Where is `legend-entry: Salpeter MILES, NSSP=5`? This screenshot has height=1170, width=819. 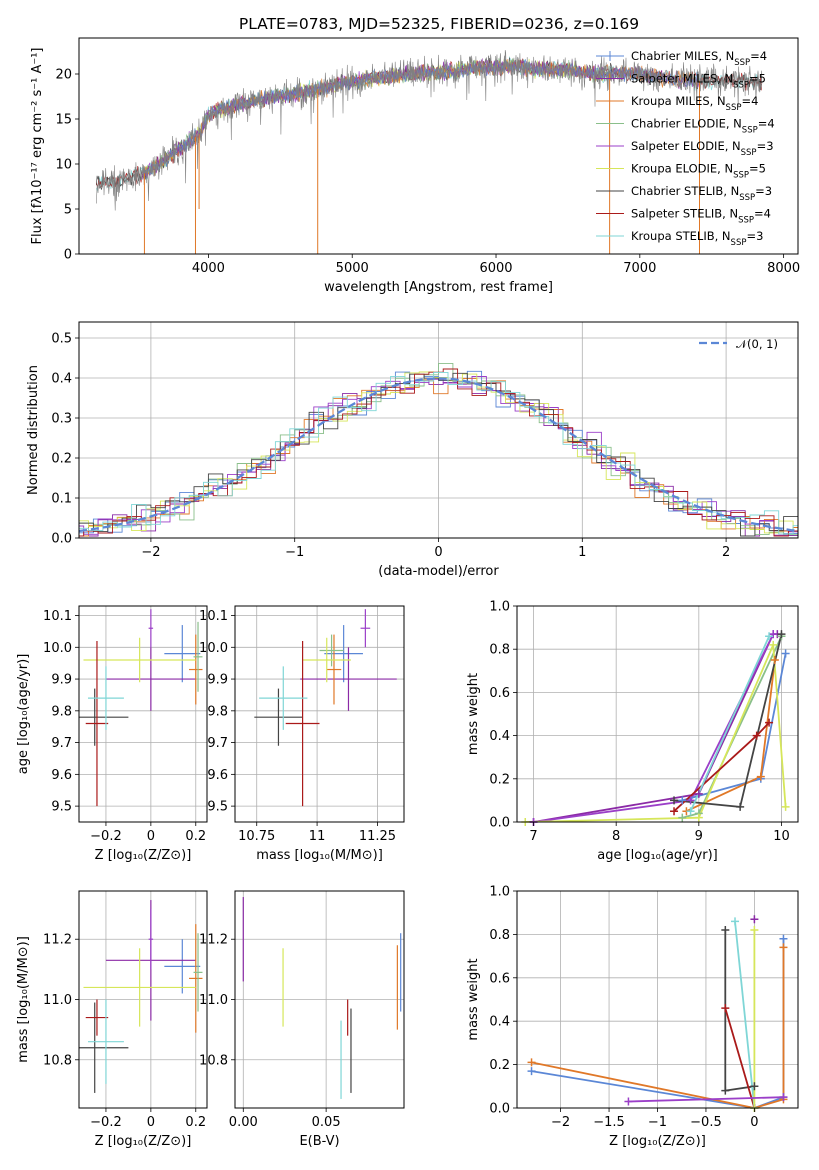 legend-entry: Salpeter MILES, NSSP=5 is located at coordinates (698, 81).